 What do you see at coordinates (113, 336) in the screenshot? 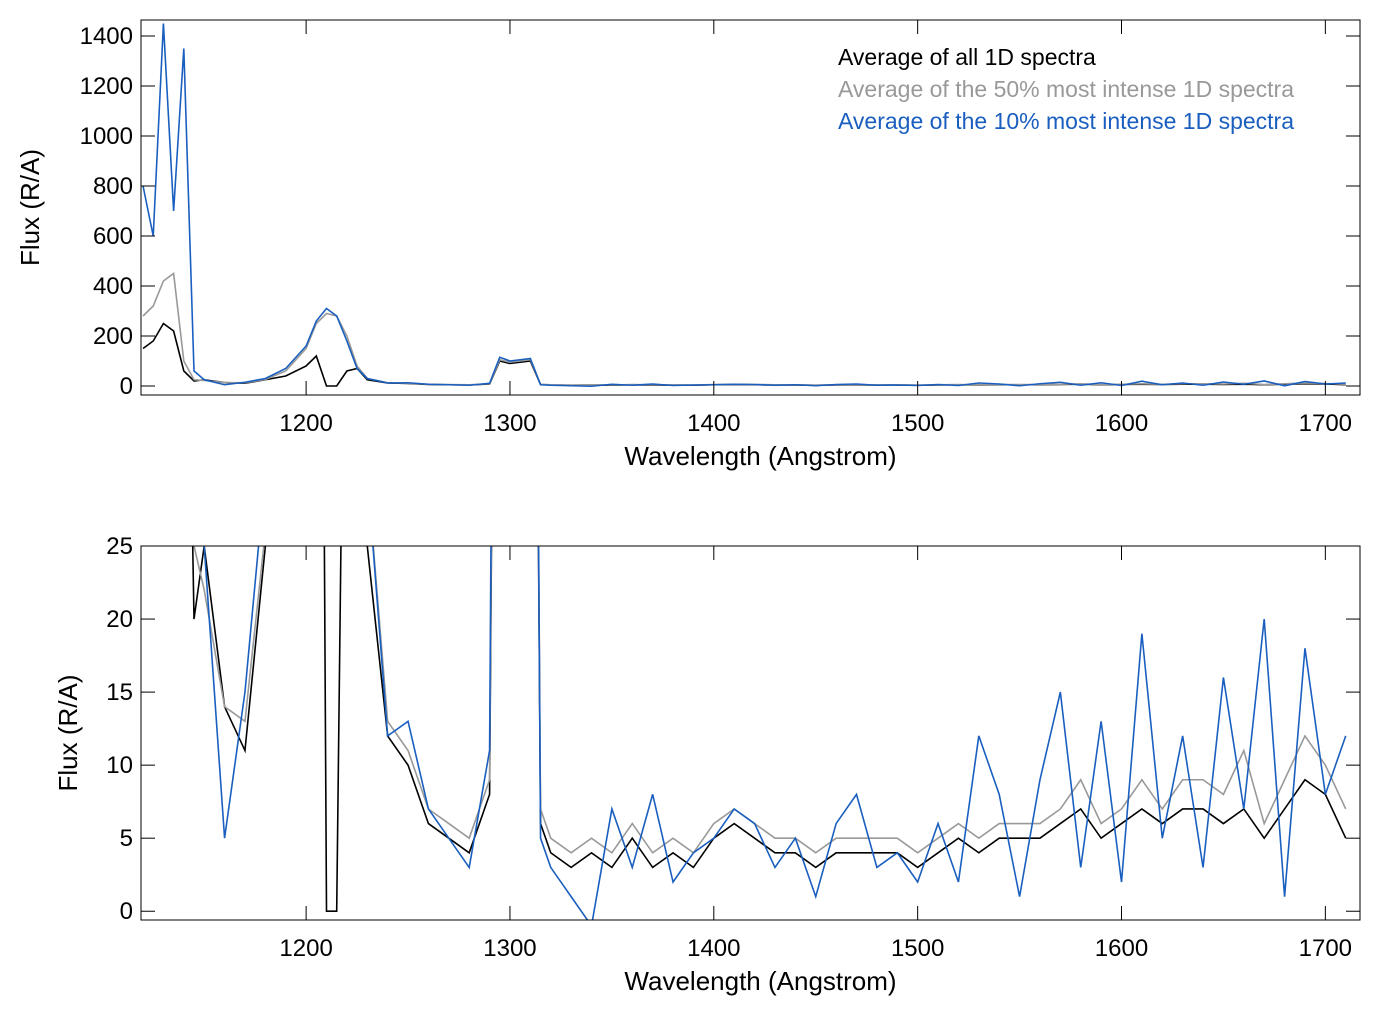
I see `y-tick-label: 200` at bounding box center [113, 336].